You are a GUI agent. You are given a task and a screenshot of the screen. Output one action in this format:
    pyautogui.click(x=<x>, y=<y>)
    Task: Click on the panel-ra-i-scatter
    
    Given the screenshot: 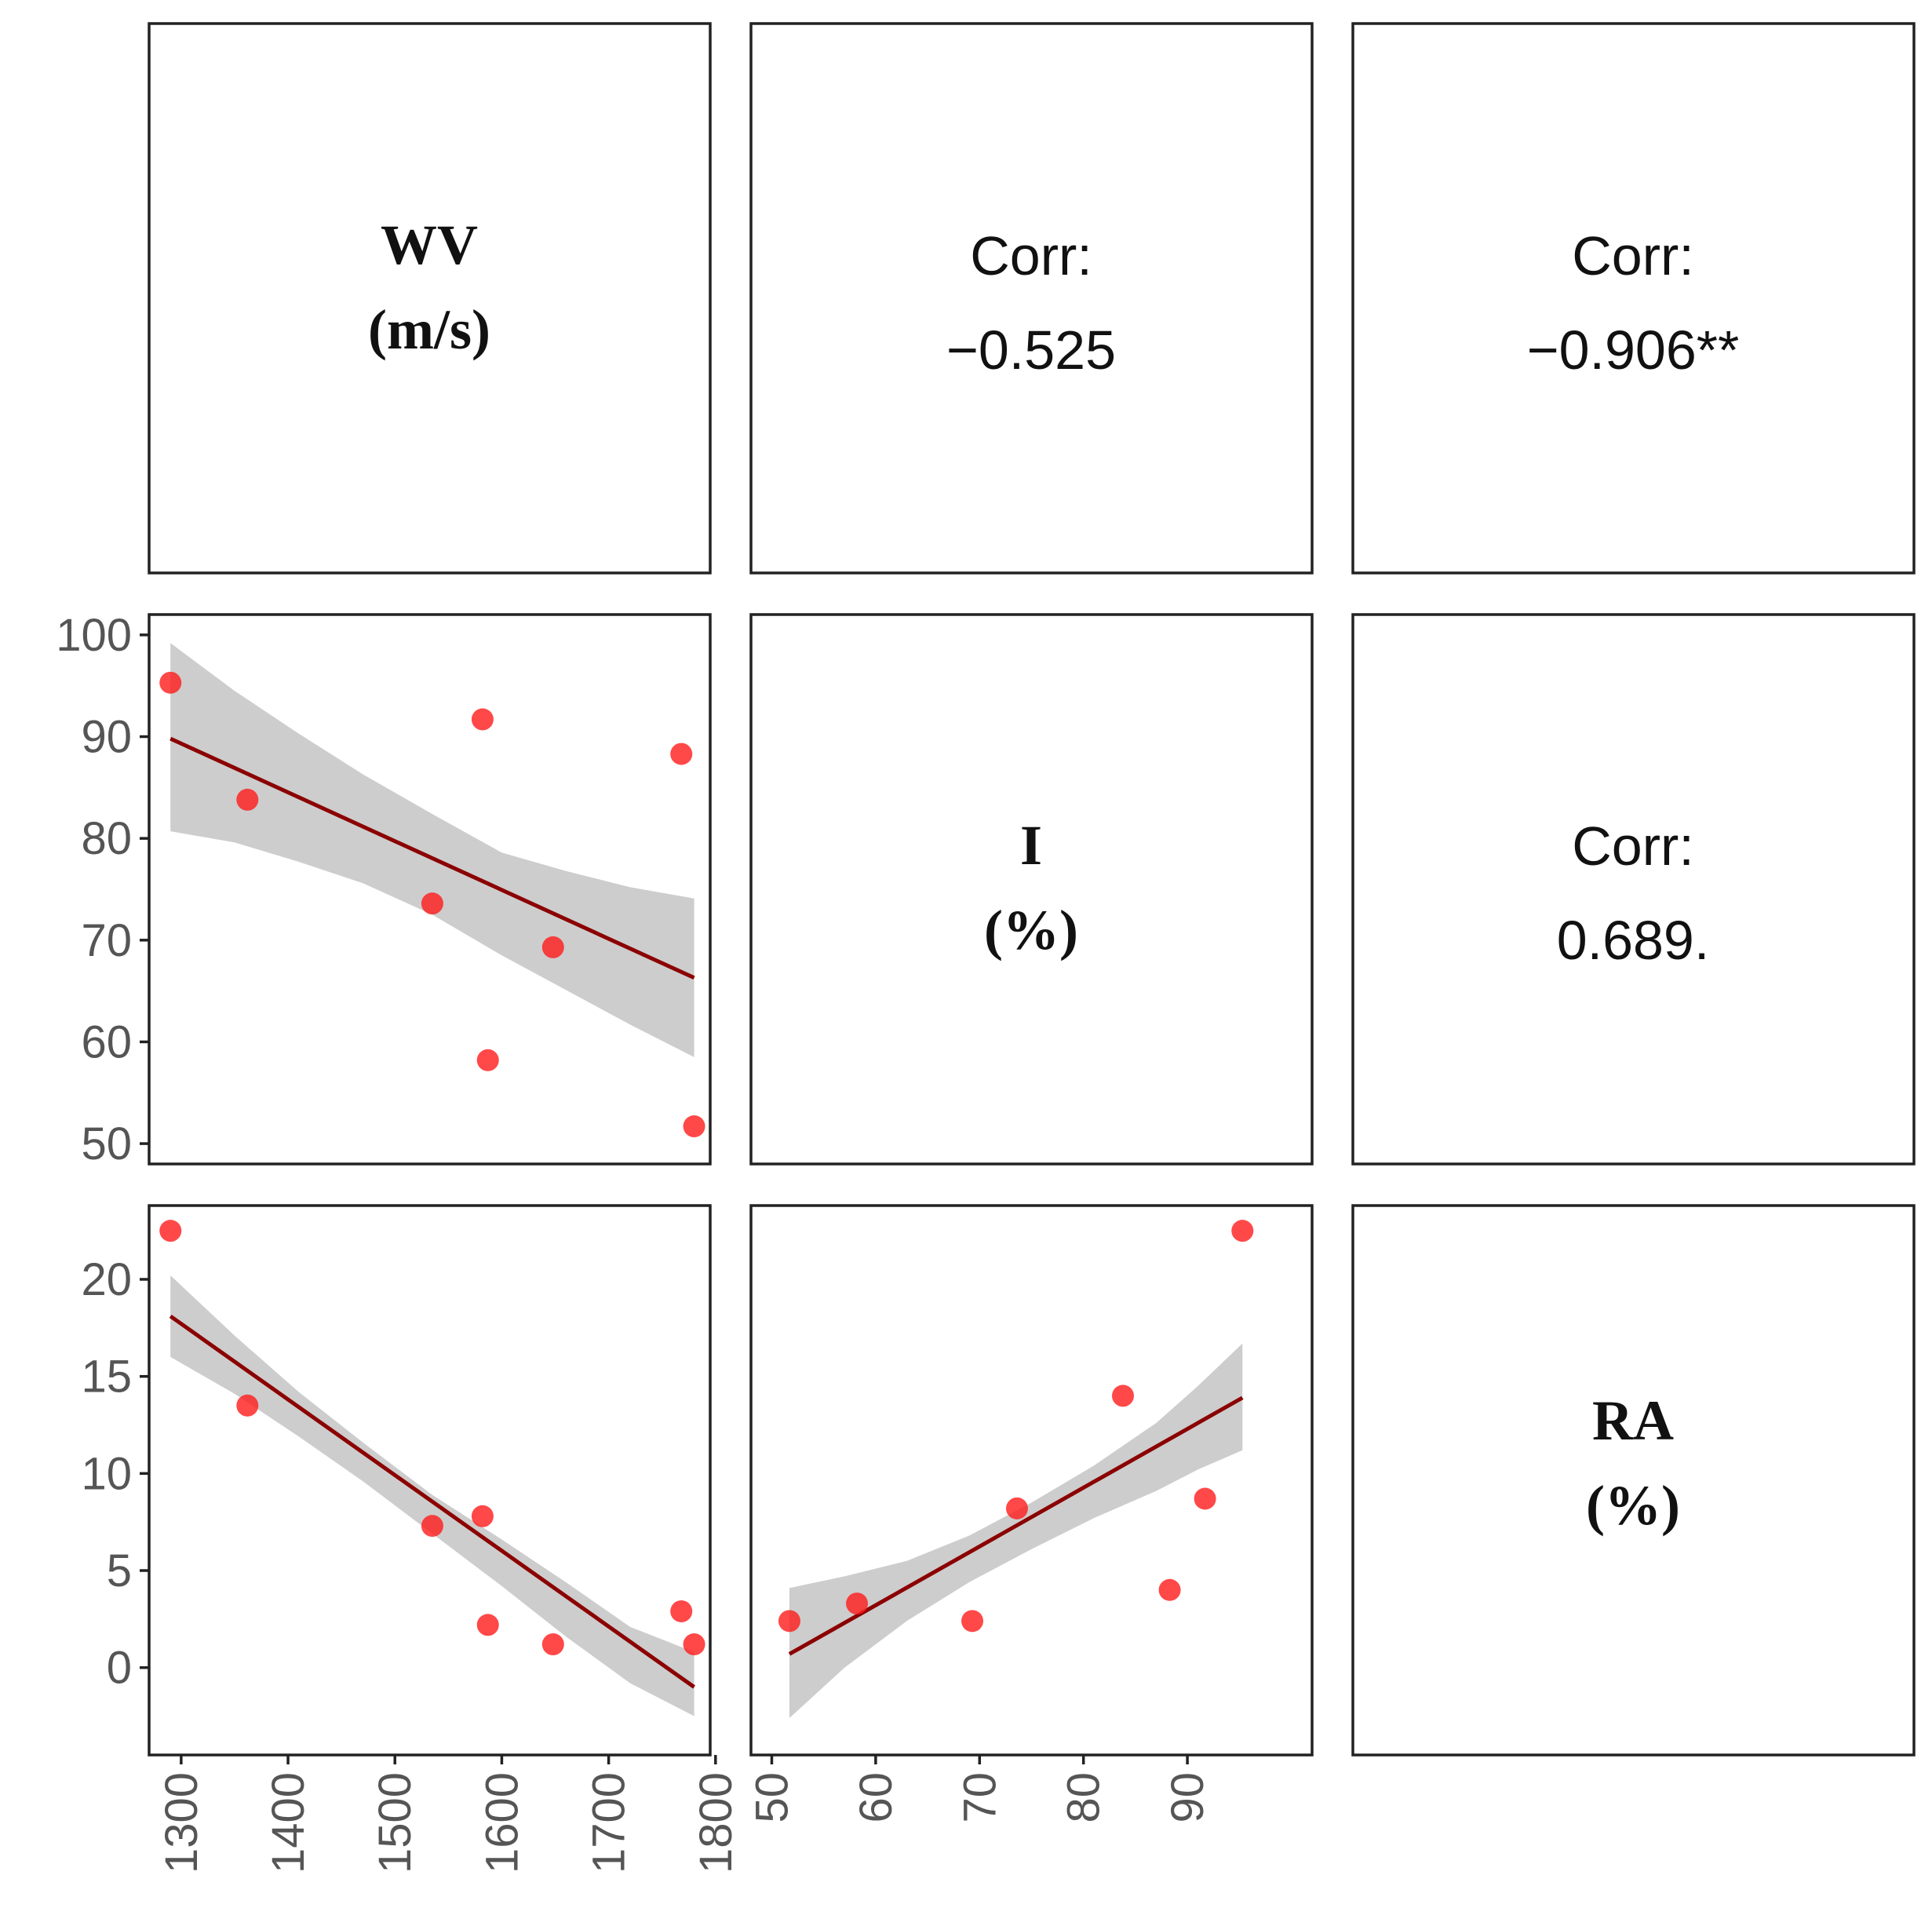 What is the action you would take?
    pyautogui.click(x=1031, y=1480)
    